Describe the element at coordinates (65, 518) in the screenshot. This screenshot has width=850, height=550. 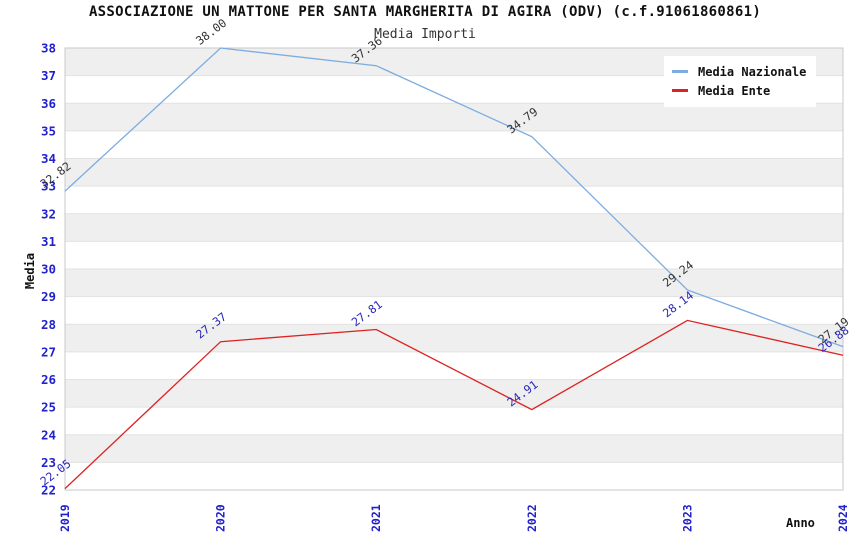
I see `x-tick-label: 2019` at that location.